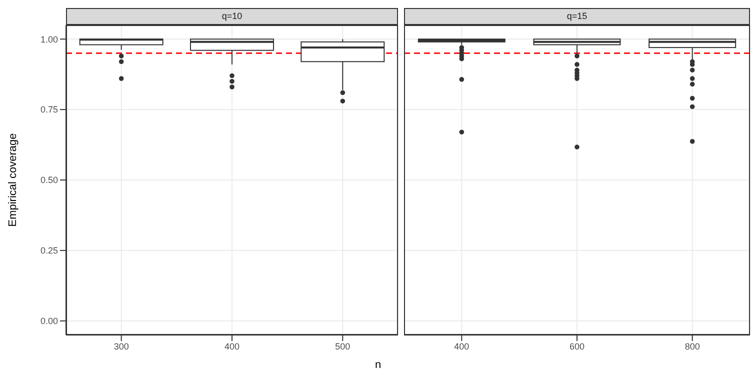 This screenshot has height=378, width=756. What do you see at coordinates (378, 365) in the screenshot?
I see `x-axis-title: n` at bounding box center [378, 365].